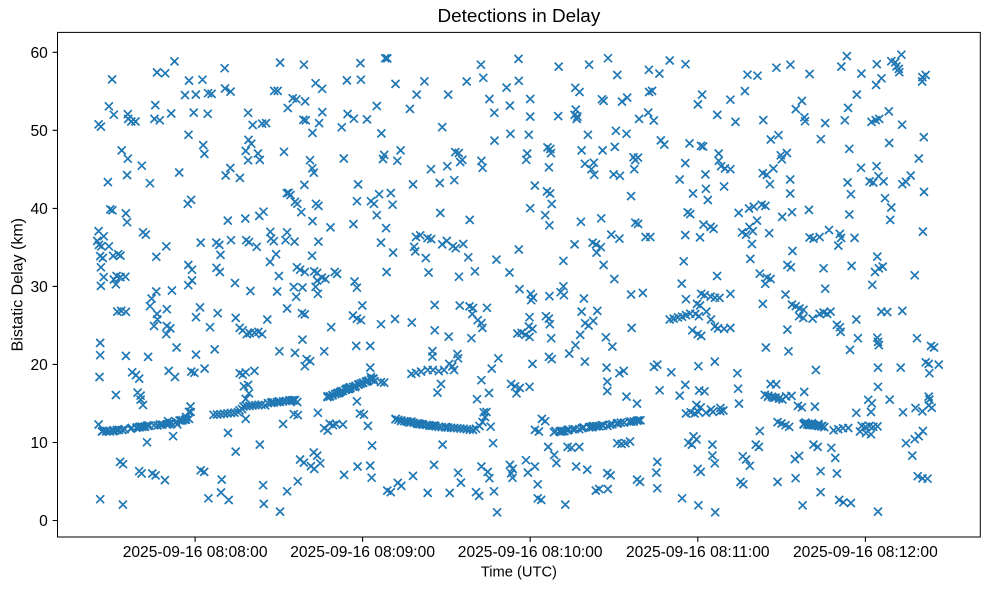  Describe the element at coordinates (18, 284) in the screenshot. I see `svg-text: Bistatic Delay (km)` at that location.